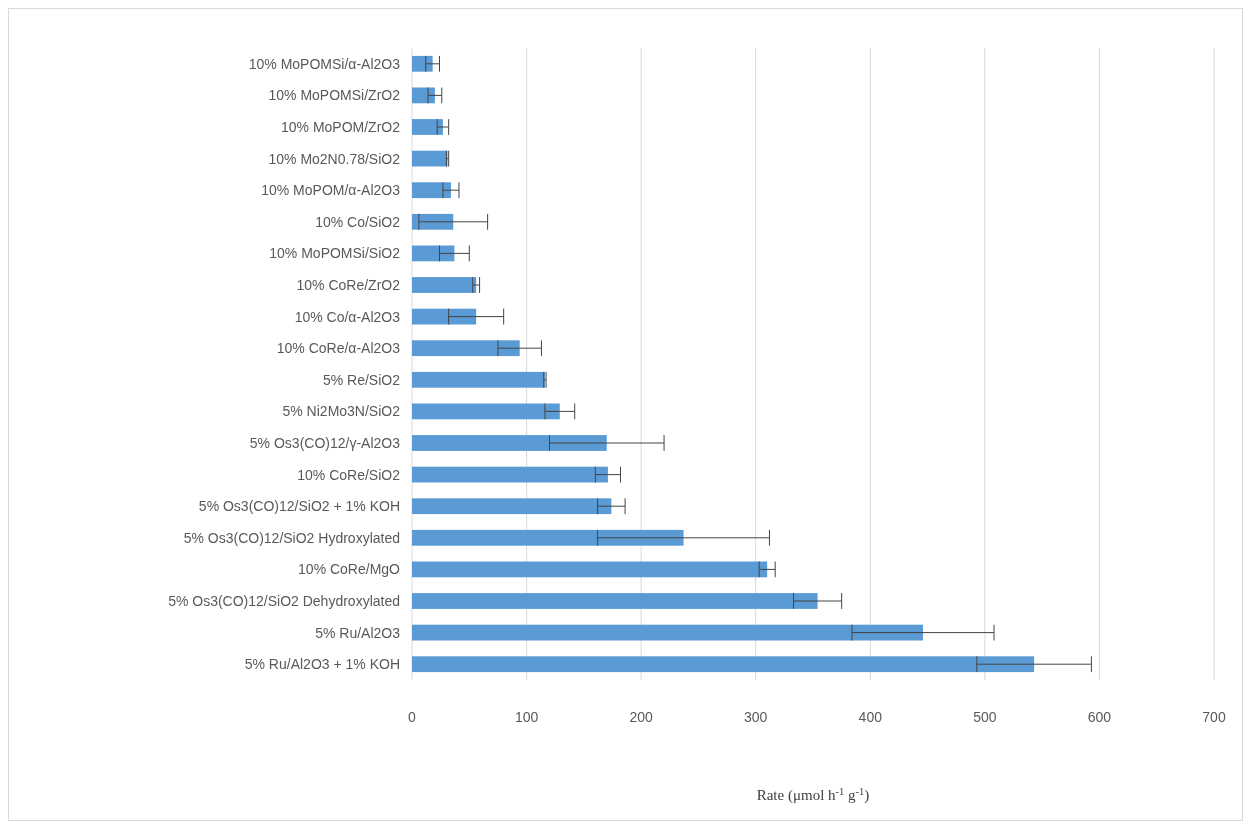 This screenshot has height=829, width=1251. What do you see at coordinates (325, 442) in the screenshot?
I see `y-tick-label: 5% Os3(CO)12/γ-Al2O3` at bounding box center [325, 442].